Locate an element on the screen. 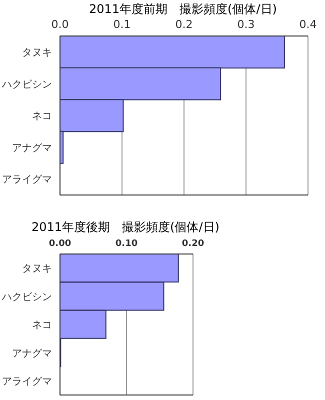 The image size is (325, 400). x-tick-label: 0.00 is located at coordinates (60, 244).